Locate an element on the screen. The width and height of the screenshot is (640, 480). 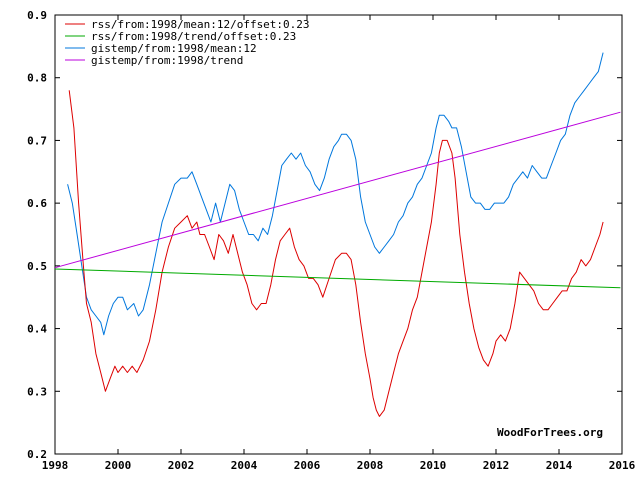
x-tick-label: 2012 is located at coordinates (496, 465).